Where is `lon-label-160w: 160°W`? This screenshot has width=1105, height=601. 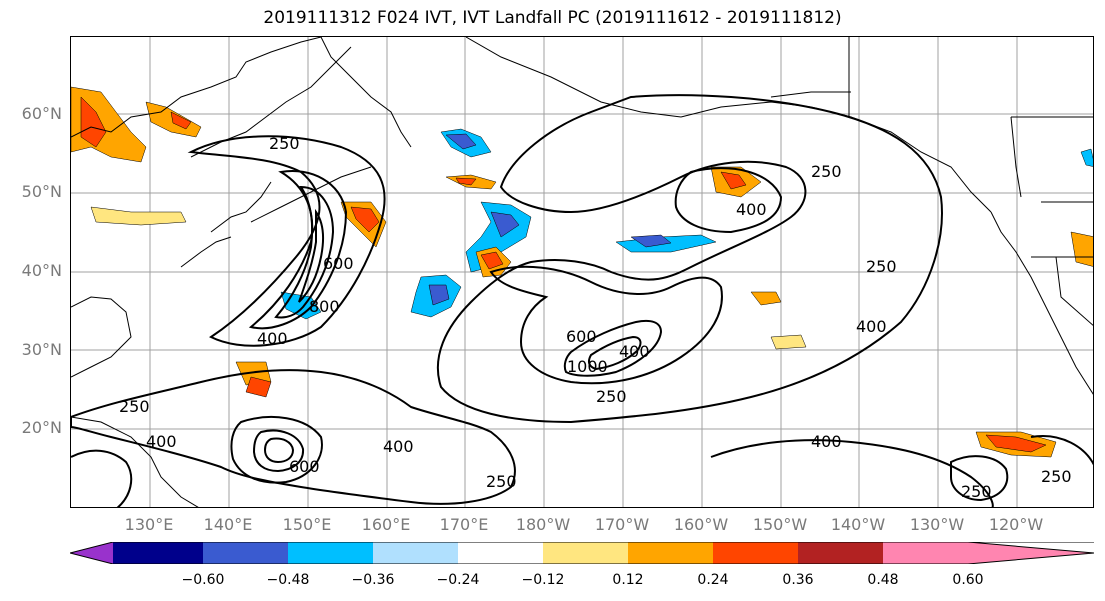 lon-label-160w: 160°W is located at coordinates (701, 524).